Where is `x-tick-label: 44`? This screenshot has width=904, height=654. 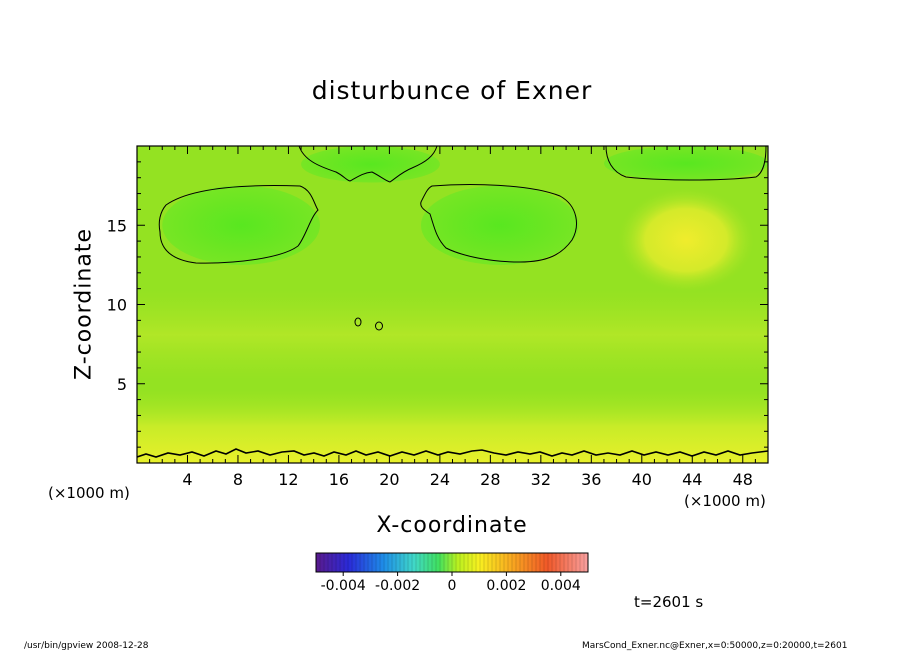 x-tick-label: 44 is located at coordinates (692, 479).